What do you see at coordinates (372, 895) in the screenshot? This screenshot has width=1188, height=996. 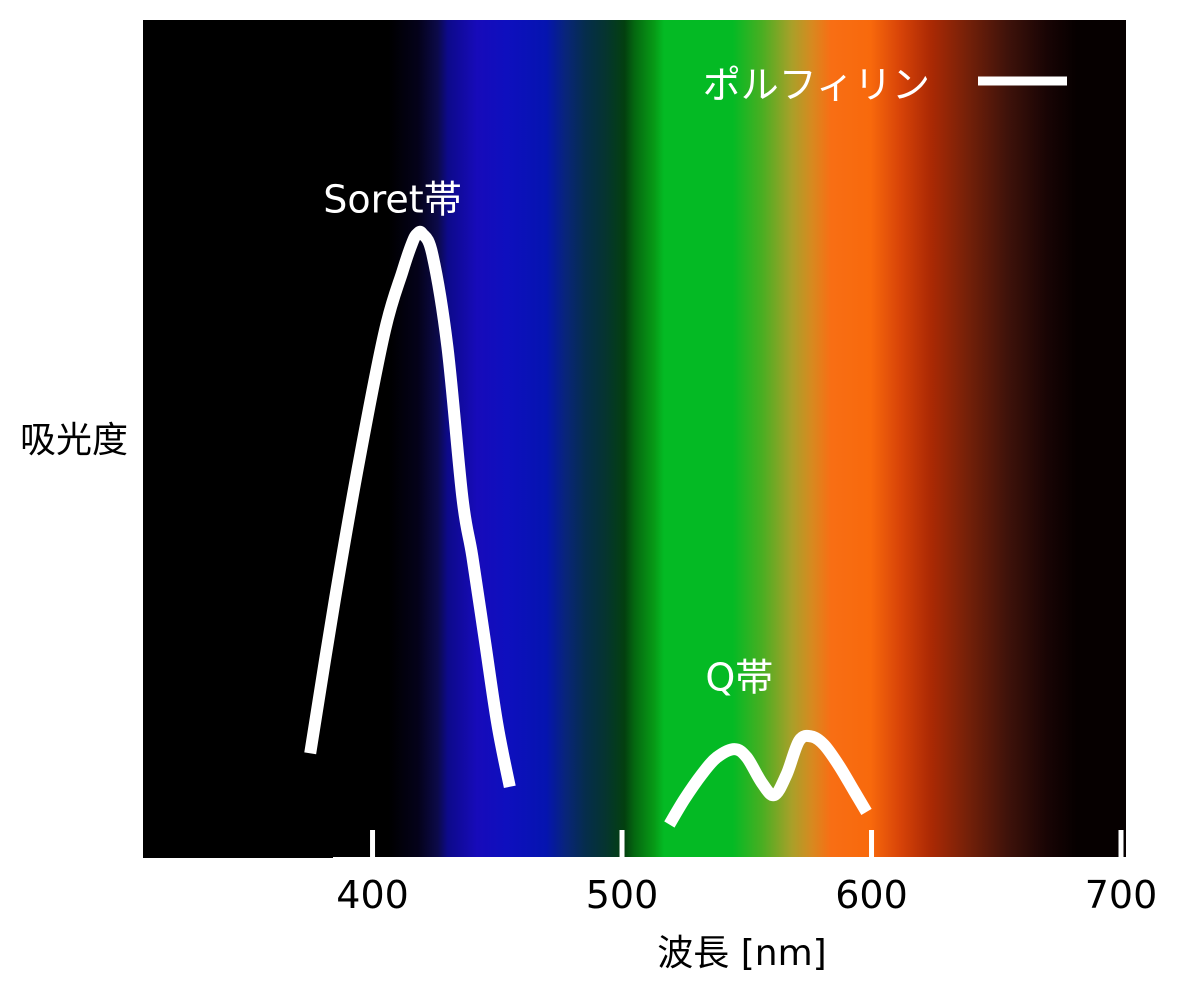 I see `x-tick-label: 400` at bounding box center [372, 895].